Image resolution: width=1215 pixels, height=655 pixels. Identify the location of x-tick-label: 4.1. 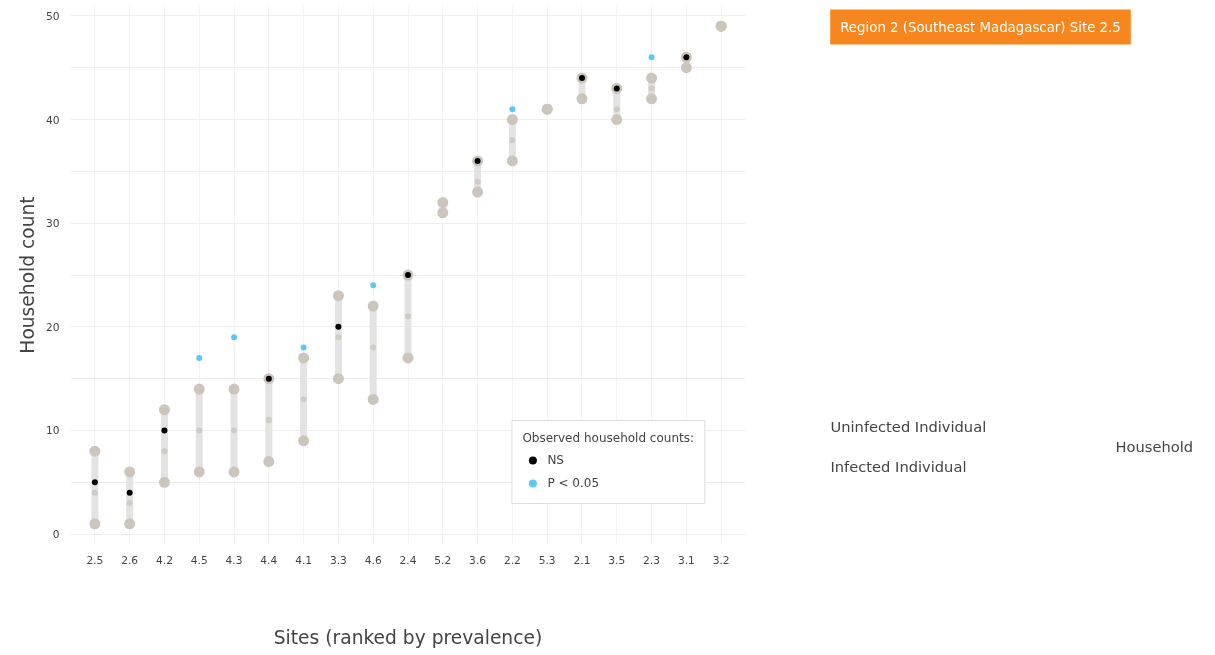
(304, 560).